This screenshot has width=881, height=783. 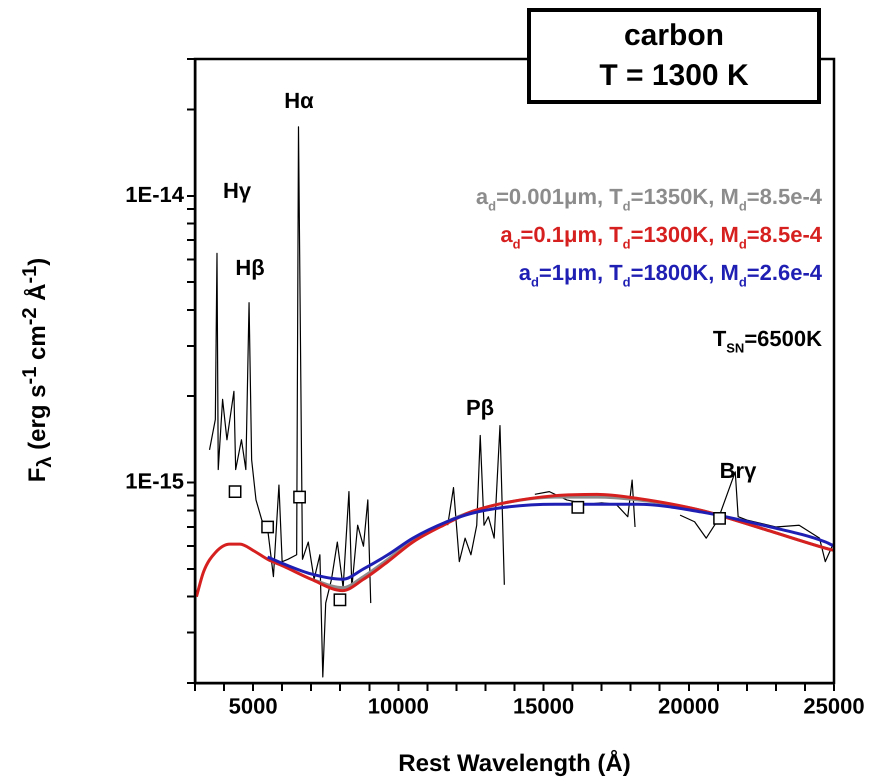 I want to click on annotation: Hα, so click(x=299, y=100).